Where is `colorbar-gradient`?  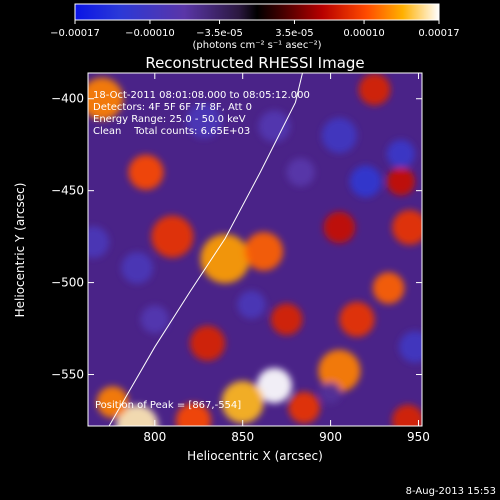
colorbar-gradient is located at coordinates (257, 12).